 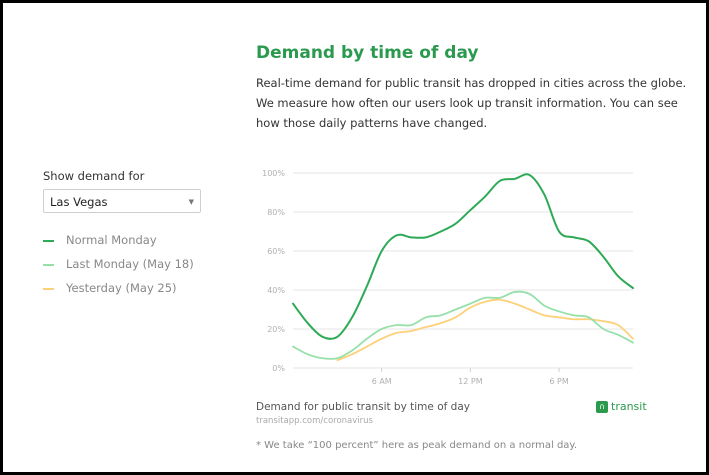 What do you see at coordinates (276, 329) in the screenshot?
I see `y-tick-label: 20%` at bounding box center [276, 329].